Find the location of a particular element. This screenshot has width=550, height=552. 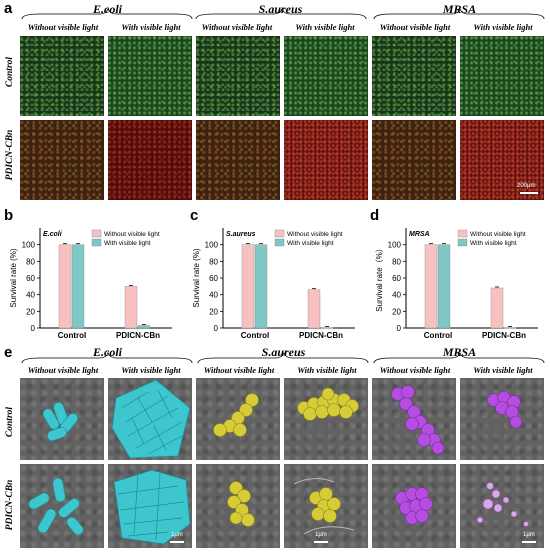

fl-image-ecoli-control-with is located at coordinates (150, 76).